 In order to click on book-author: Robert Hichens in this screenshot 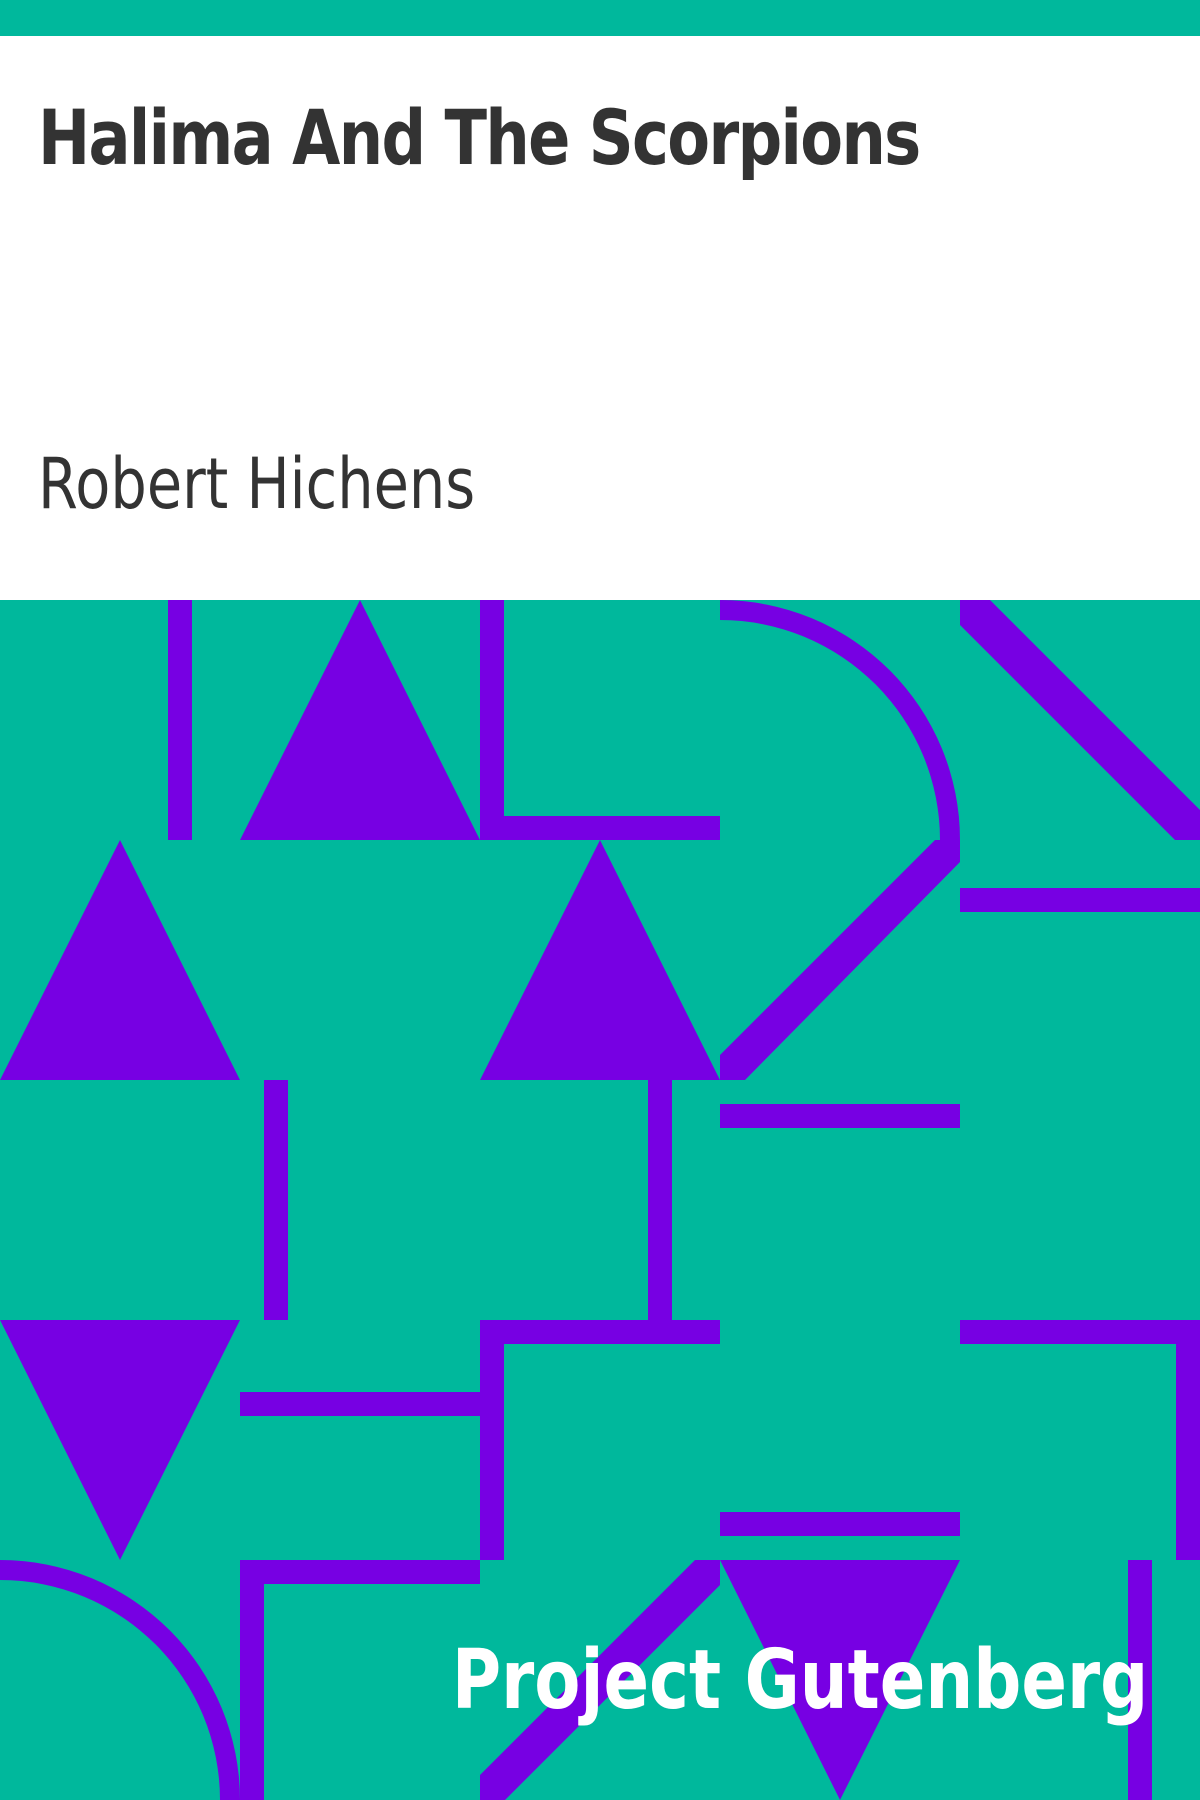, I will do `click(257, 484)`.